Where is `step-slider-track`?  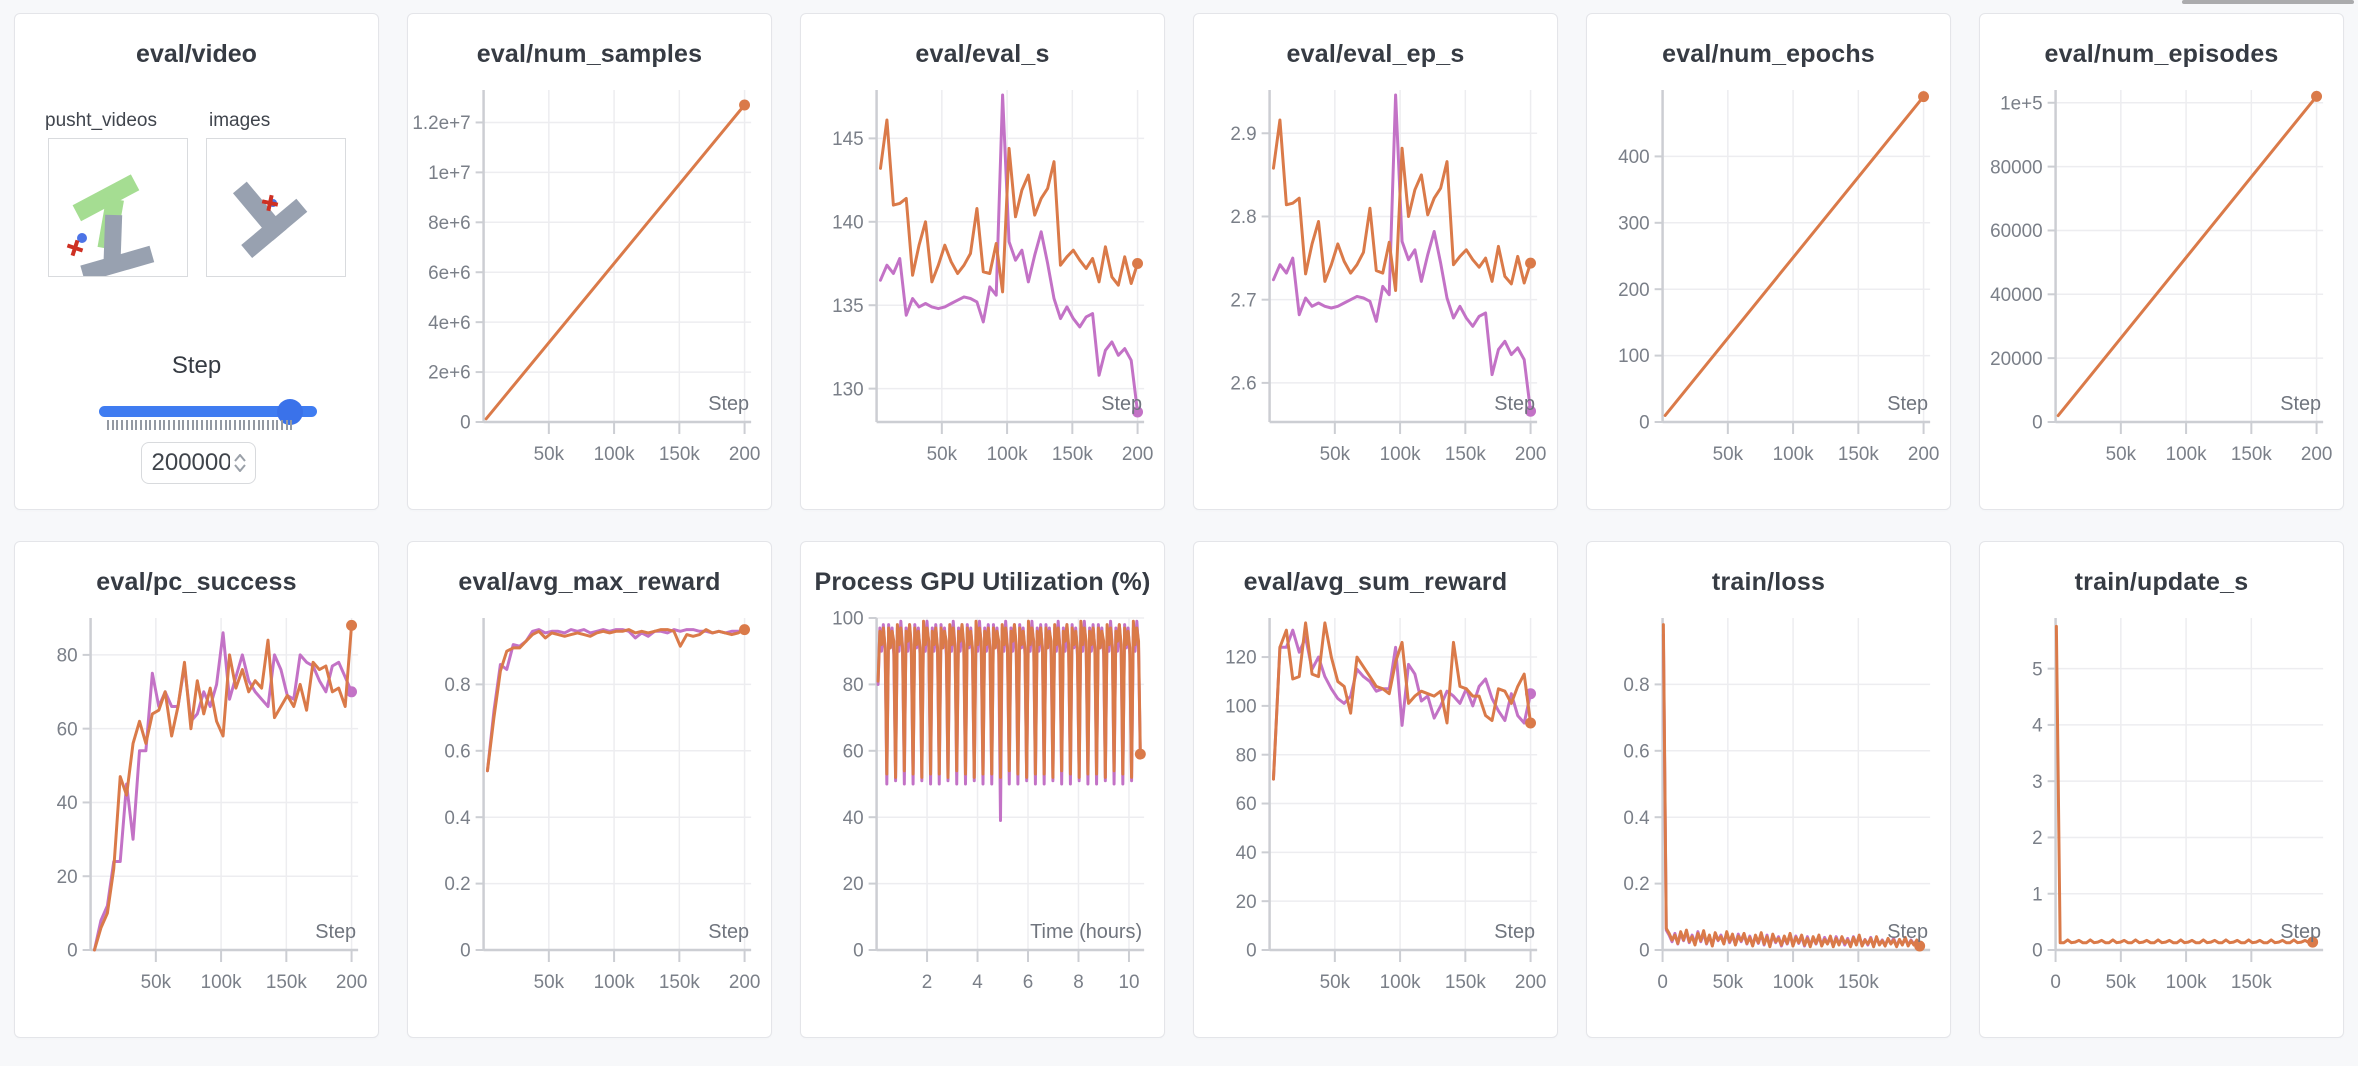
step-slider-track is located at coordinates (208, 411).